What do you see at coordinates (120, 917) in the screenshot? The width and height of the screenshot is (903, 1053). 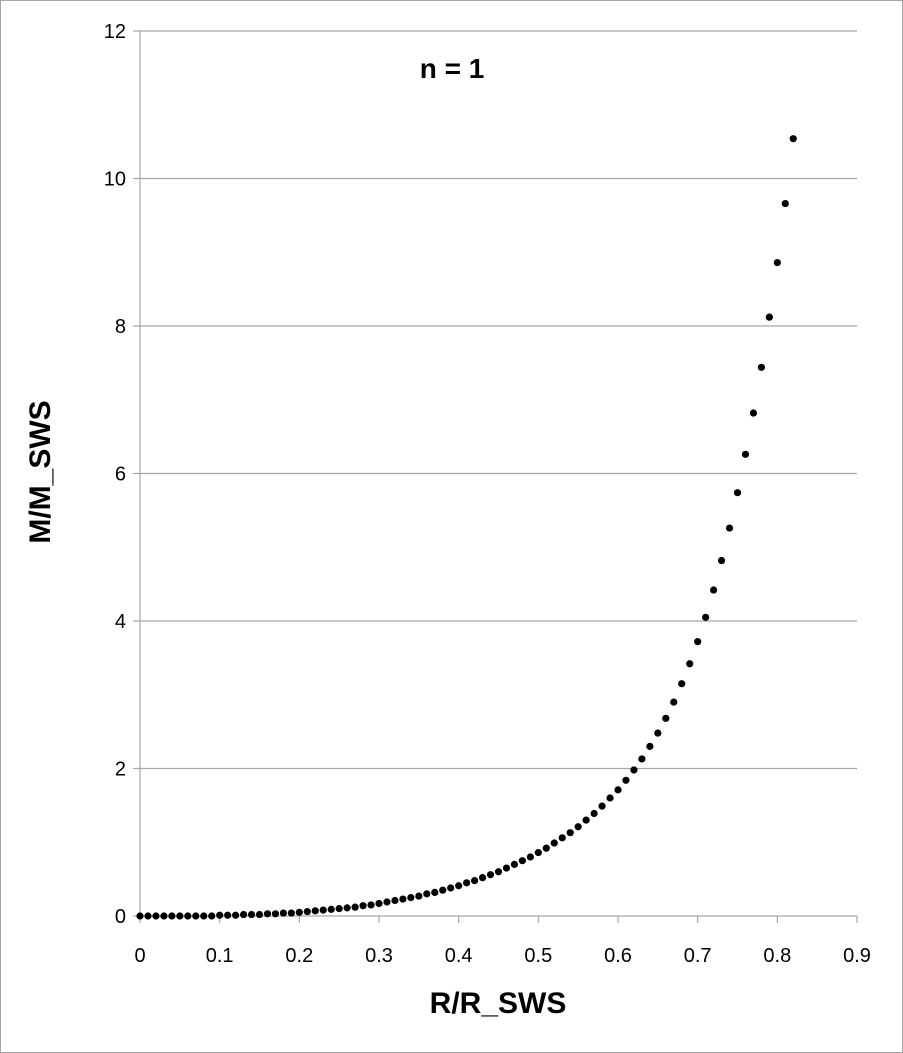 I see `y-tick-label: 0` at bounding box center [120, 917].